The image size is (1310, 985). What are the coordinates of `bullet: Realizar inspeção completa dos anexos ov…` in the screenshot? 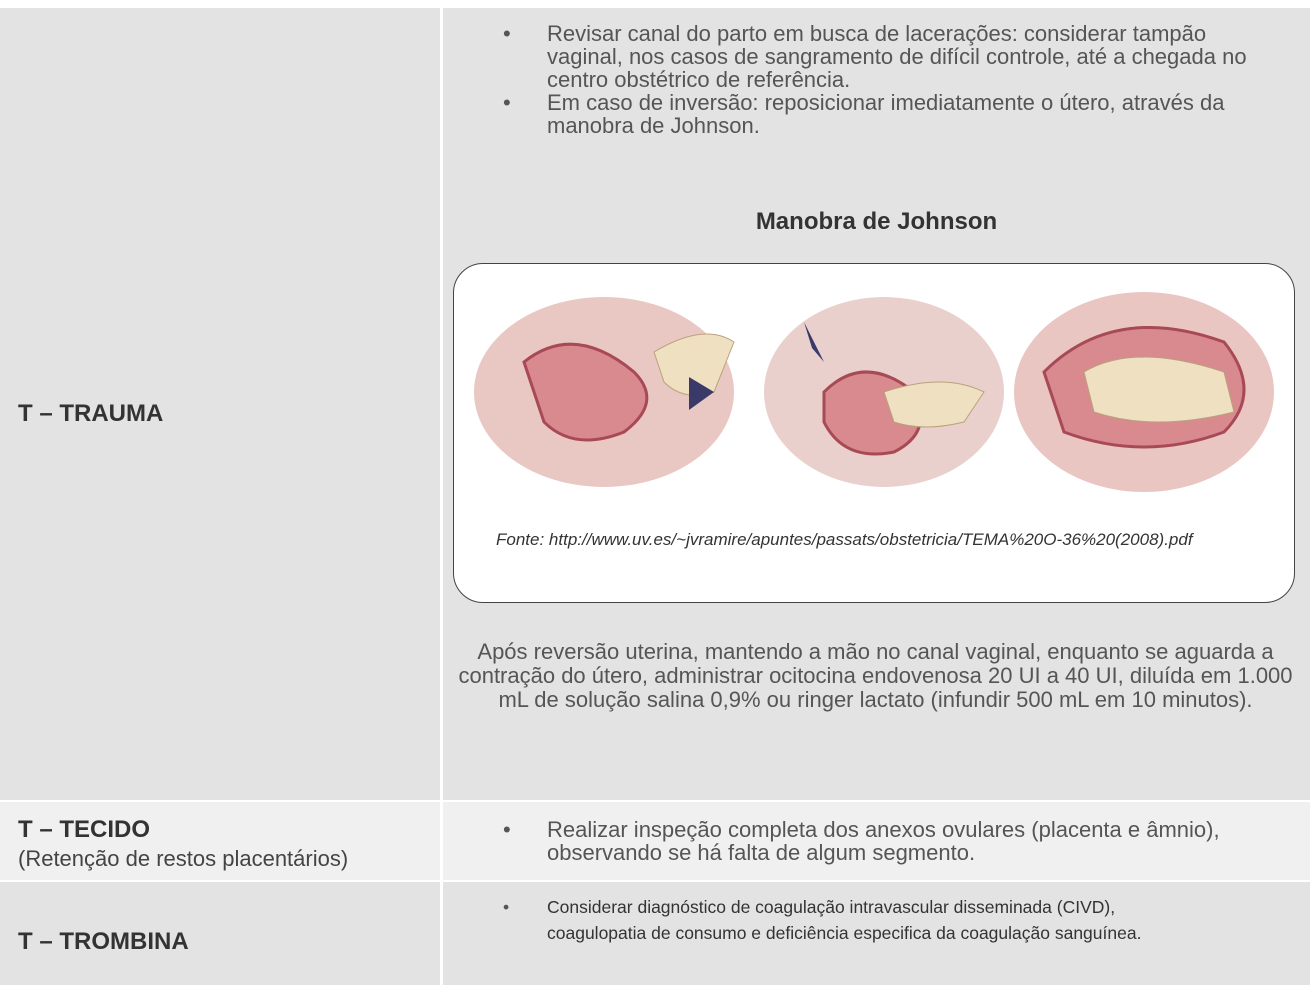 It's located at (858, 841).